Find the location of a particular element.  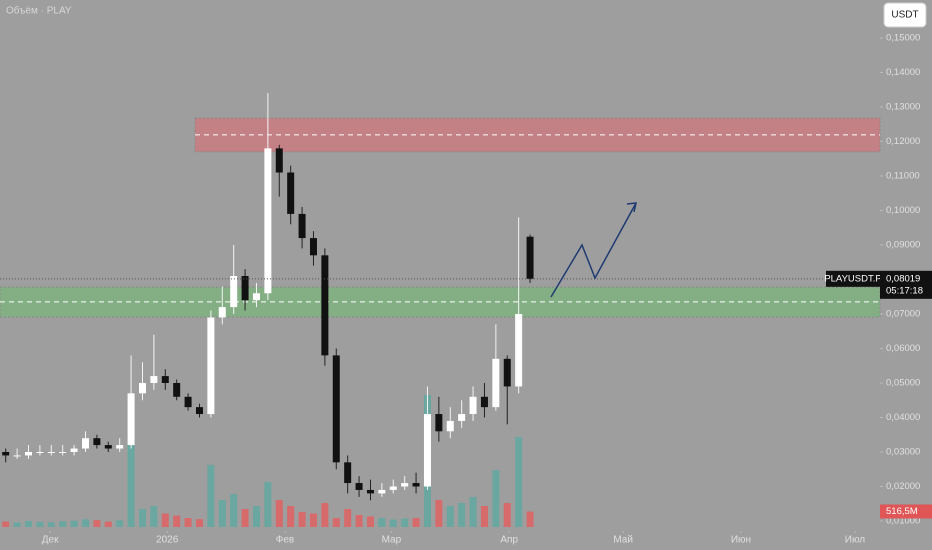

y-tick-label: 0,13000 is located at coordinates (903, 106).